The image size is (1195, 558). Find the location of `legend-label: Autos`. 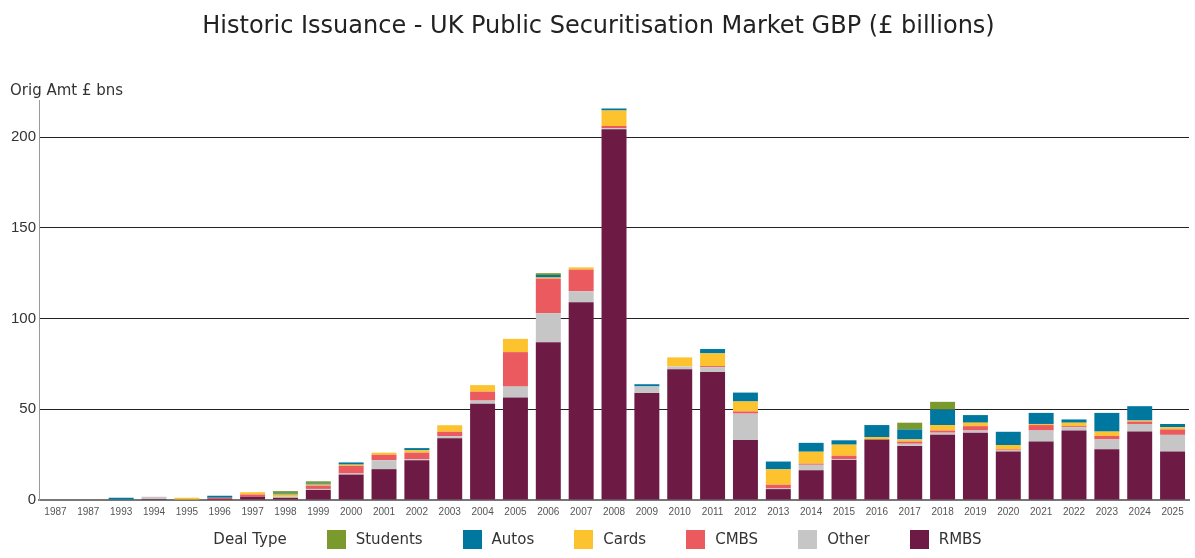

legend-label: Autos is located at coordinates (513, 539).